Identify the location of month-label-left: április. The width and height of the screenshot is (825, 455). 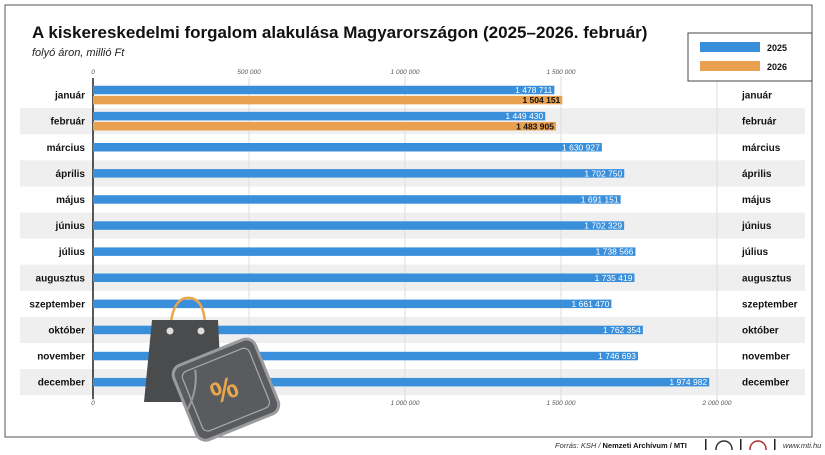
(71, 174).